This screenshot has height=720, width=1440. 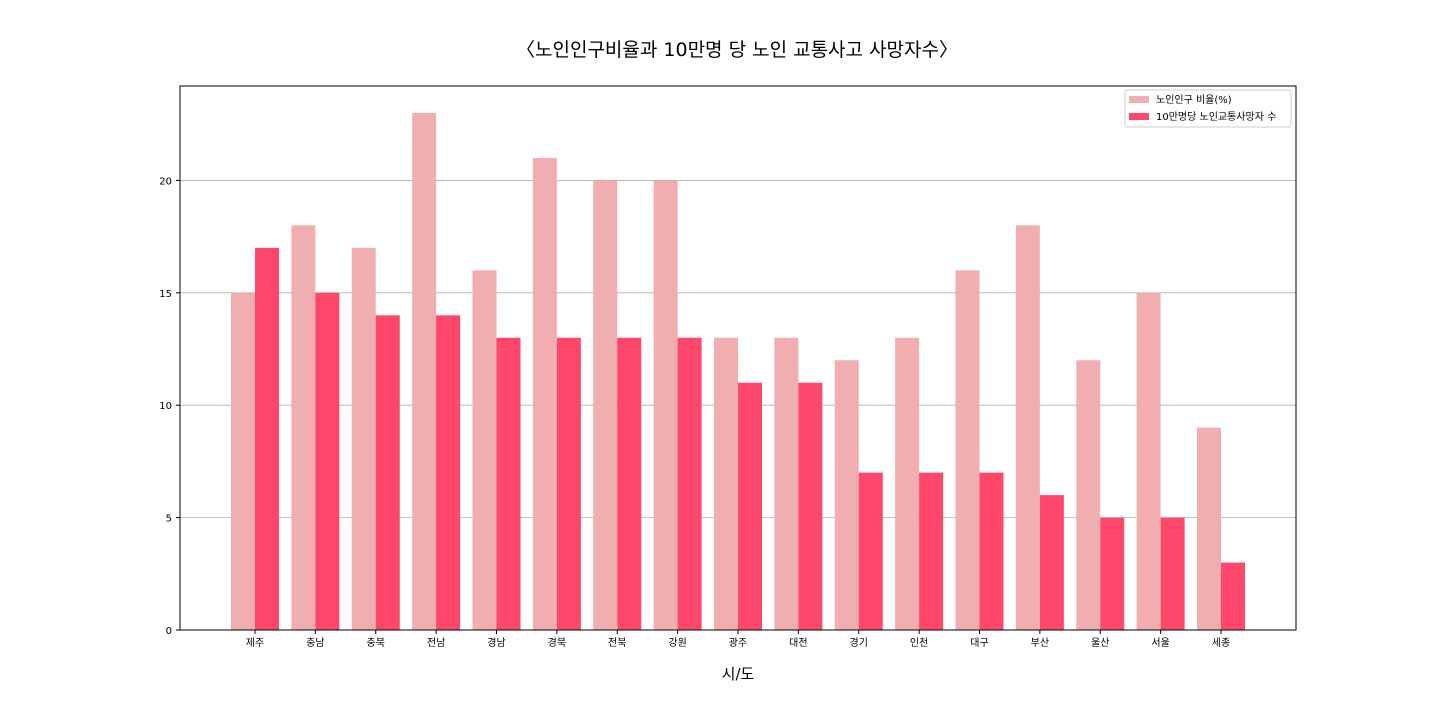 What do you see at coordinates (376, 643) in the screenshot?
I see `x-tick-label: 충북` at bounding box center [376, 643].